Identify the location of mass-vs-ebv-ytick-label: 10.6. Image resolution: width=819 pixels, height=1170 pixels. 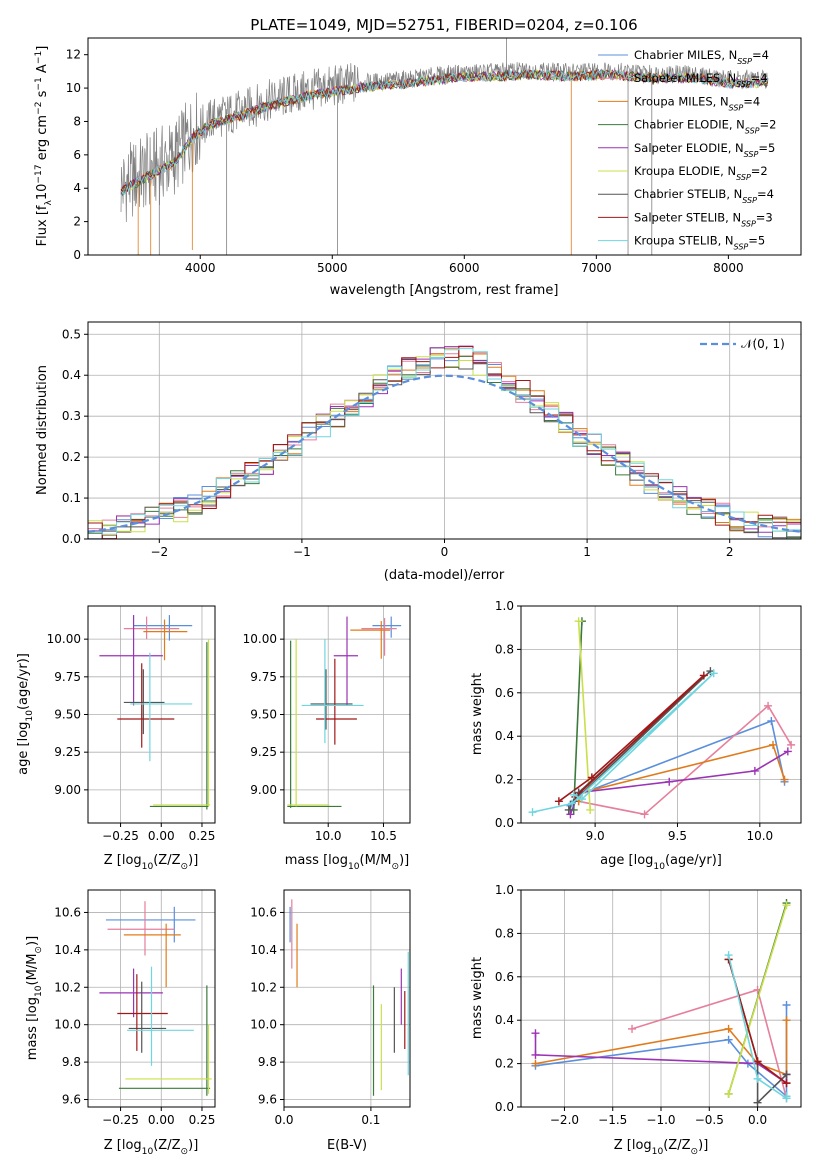
(263, 912).